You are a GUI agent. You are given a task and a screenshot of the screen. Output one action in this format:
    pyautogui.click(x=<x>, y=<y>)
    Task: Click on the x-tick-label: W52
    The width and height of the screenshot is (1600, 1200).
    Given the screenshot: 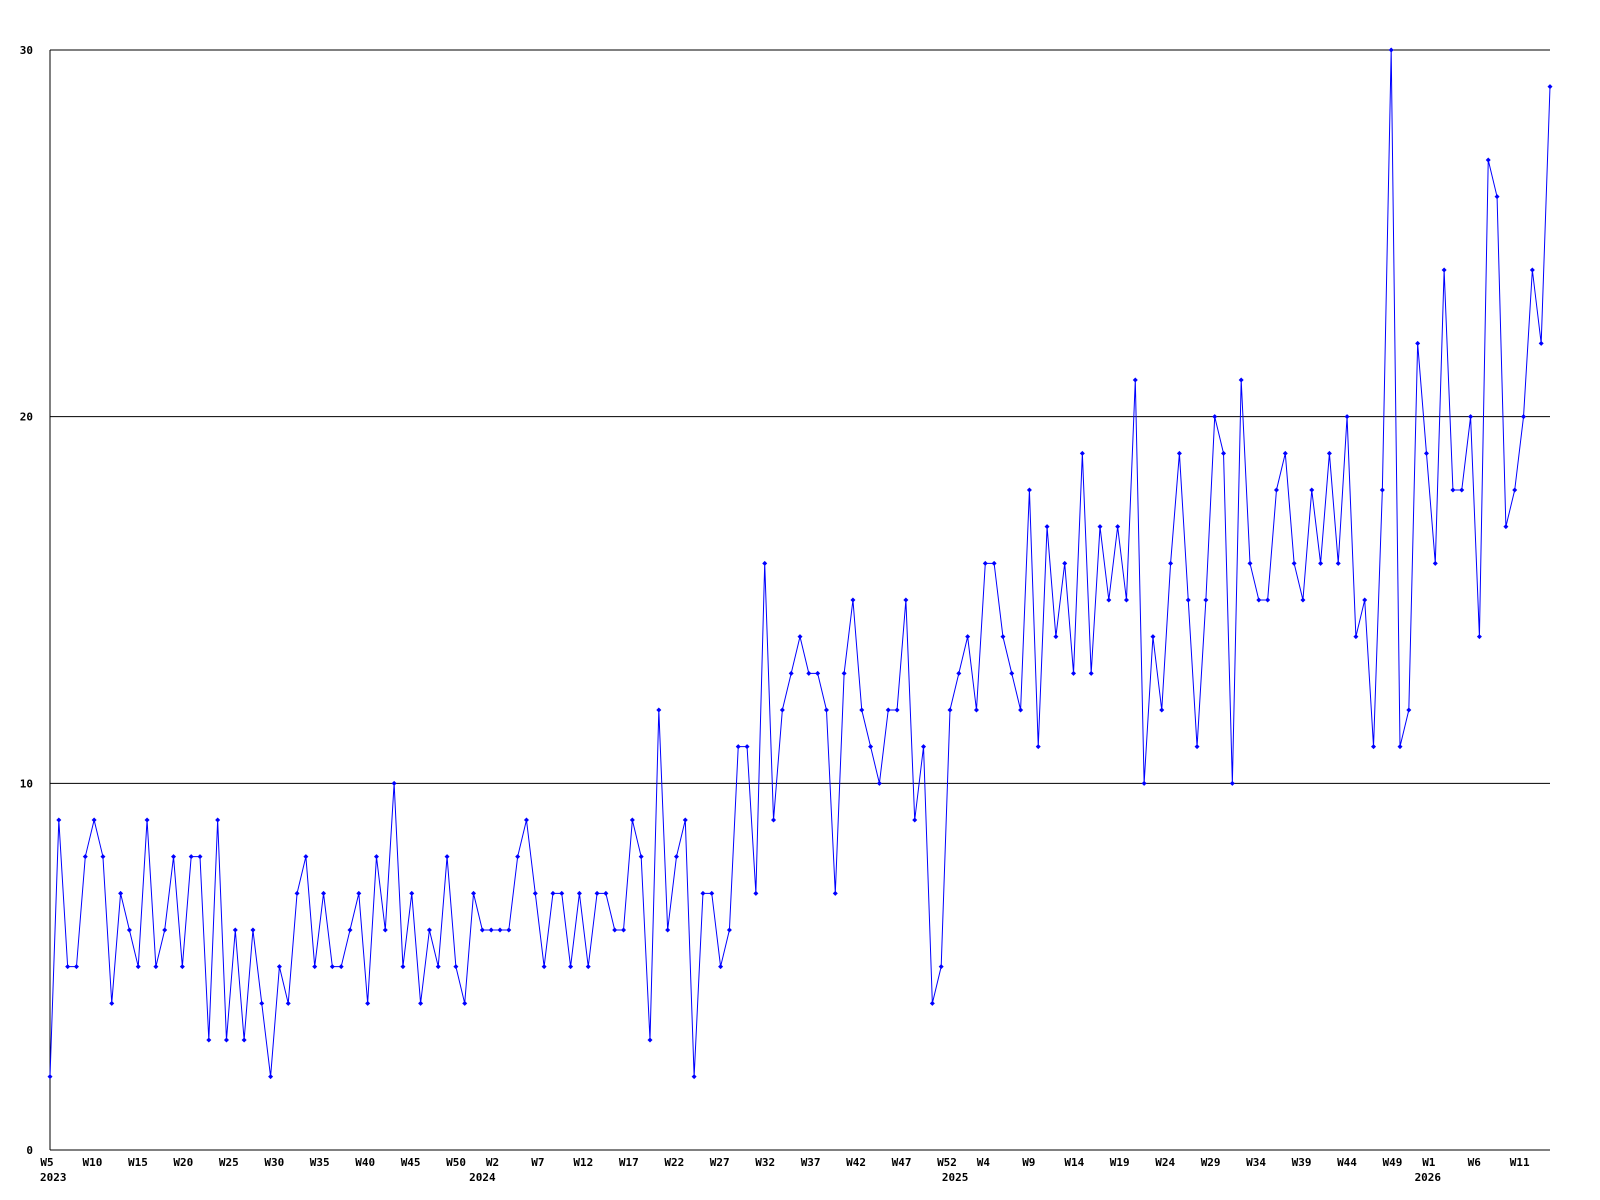 What is the action you would take?
    pyautogui.click(x=947, y=1162)
    